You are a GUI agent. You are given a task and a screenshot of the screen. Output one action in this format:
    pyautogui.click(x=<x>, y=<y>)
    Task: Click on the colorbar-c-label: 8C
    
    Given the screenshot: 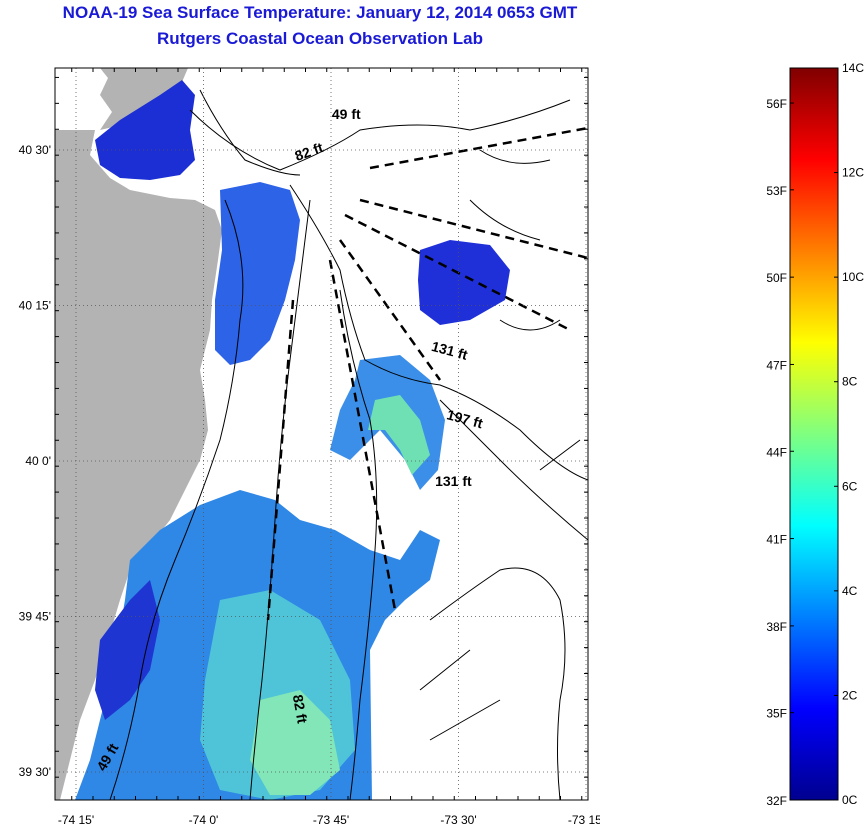 What is the action you would take?
    pyautogui.click(x=850, y=382)
    